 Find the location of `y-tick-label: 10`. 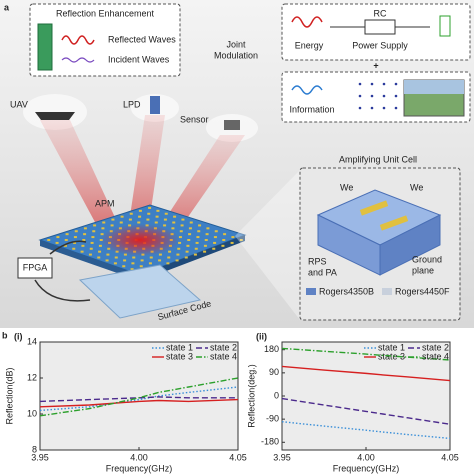

y-tick-label: 10 is located at coordinates (32, 413).